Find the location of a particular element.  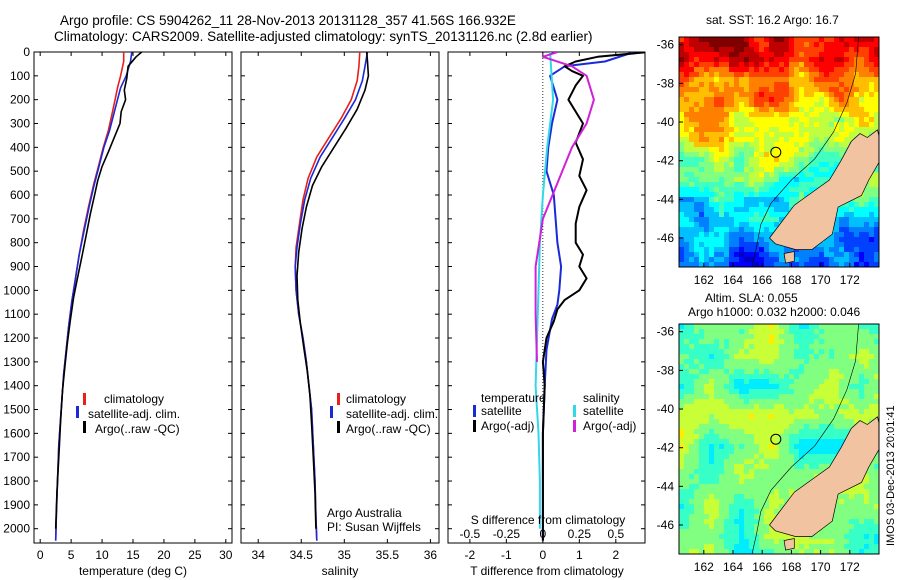

map-y-tick-label: -46 is located at coordinates (666, 525).